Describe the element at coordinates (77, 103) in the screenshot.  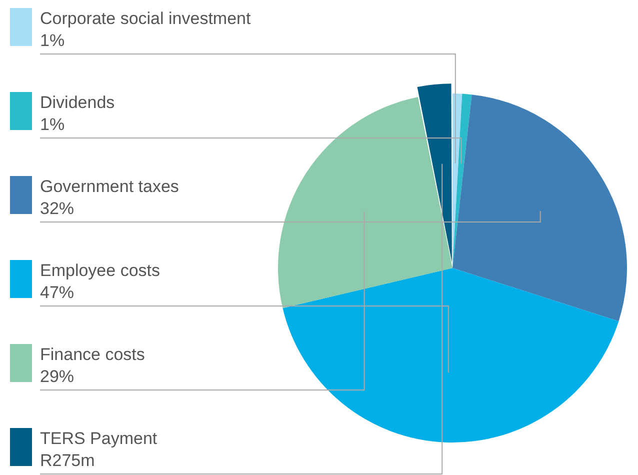
I see `legend-label: Dividends` at that location.